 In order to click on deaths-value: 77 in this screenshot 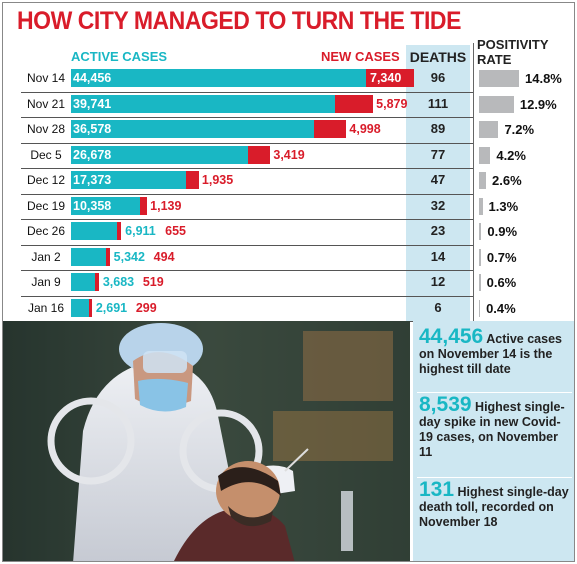, I will do `click(438, 154)`.